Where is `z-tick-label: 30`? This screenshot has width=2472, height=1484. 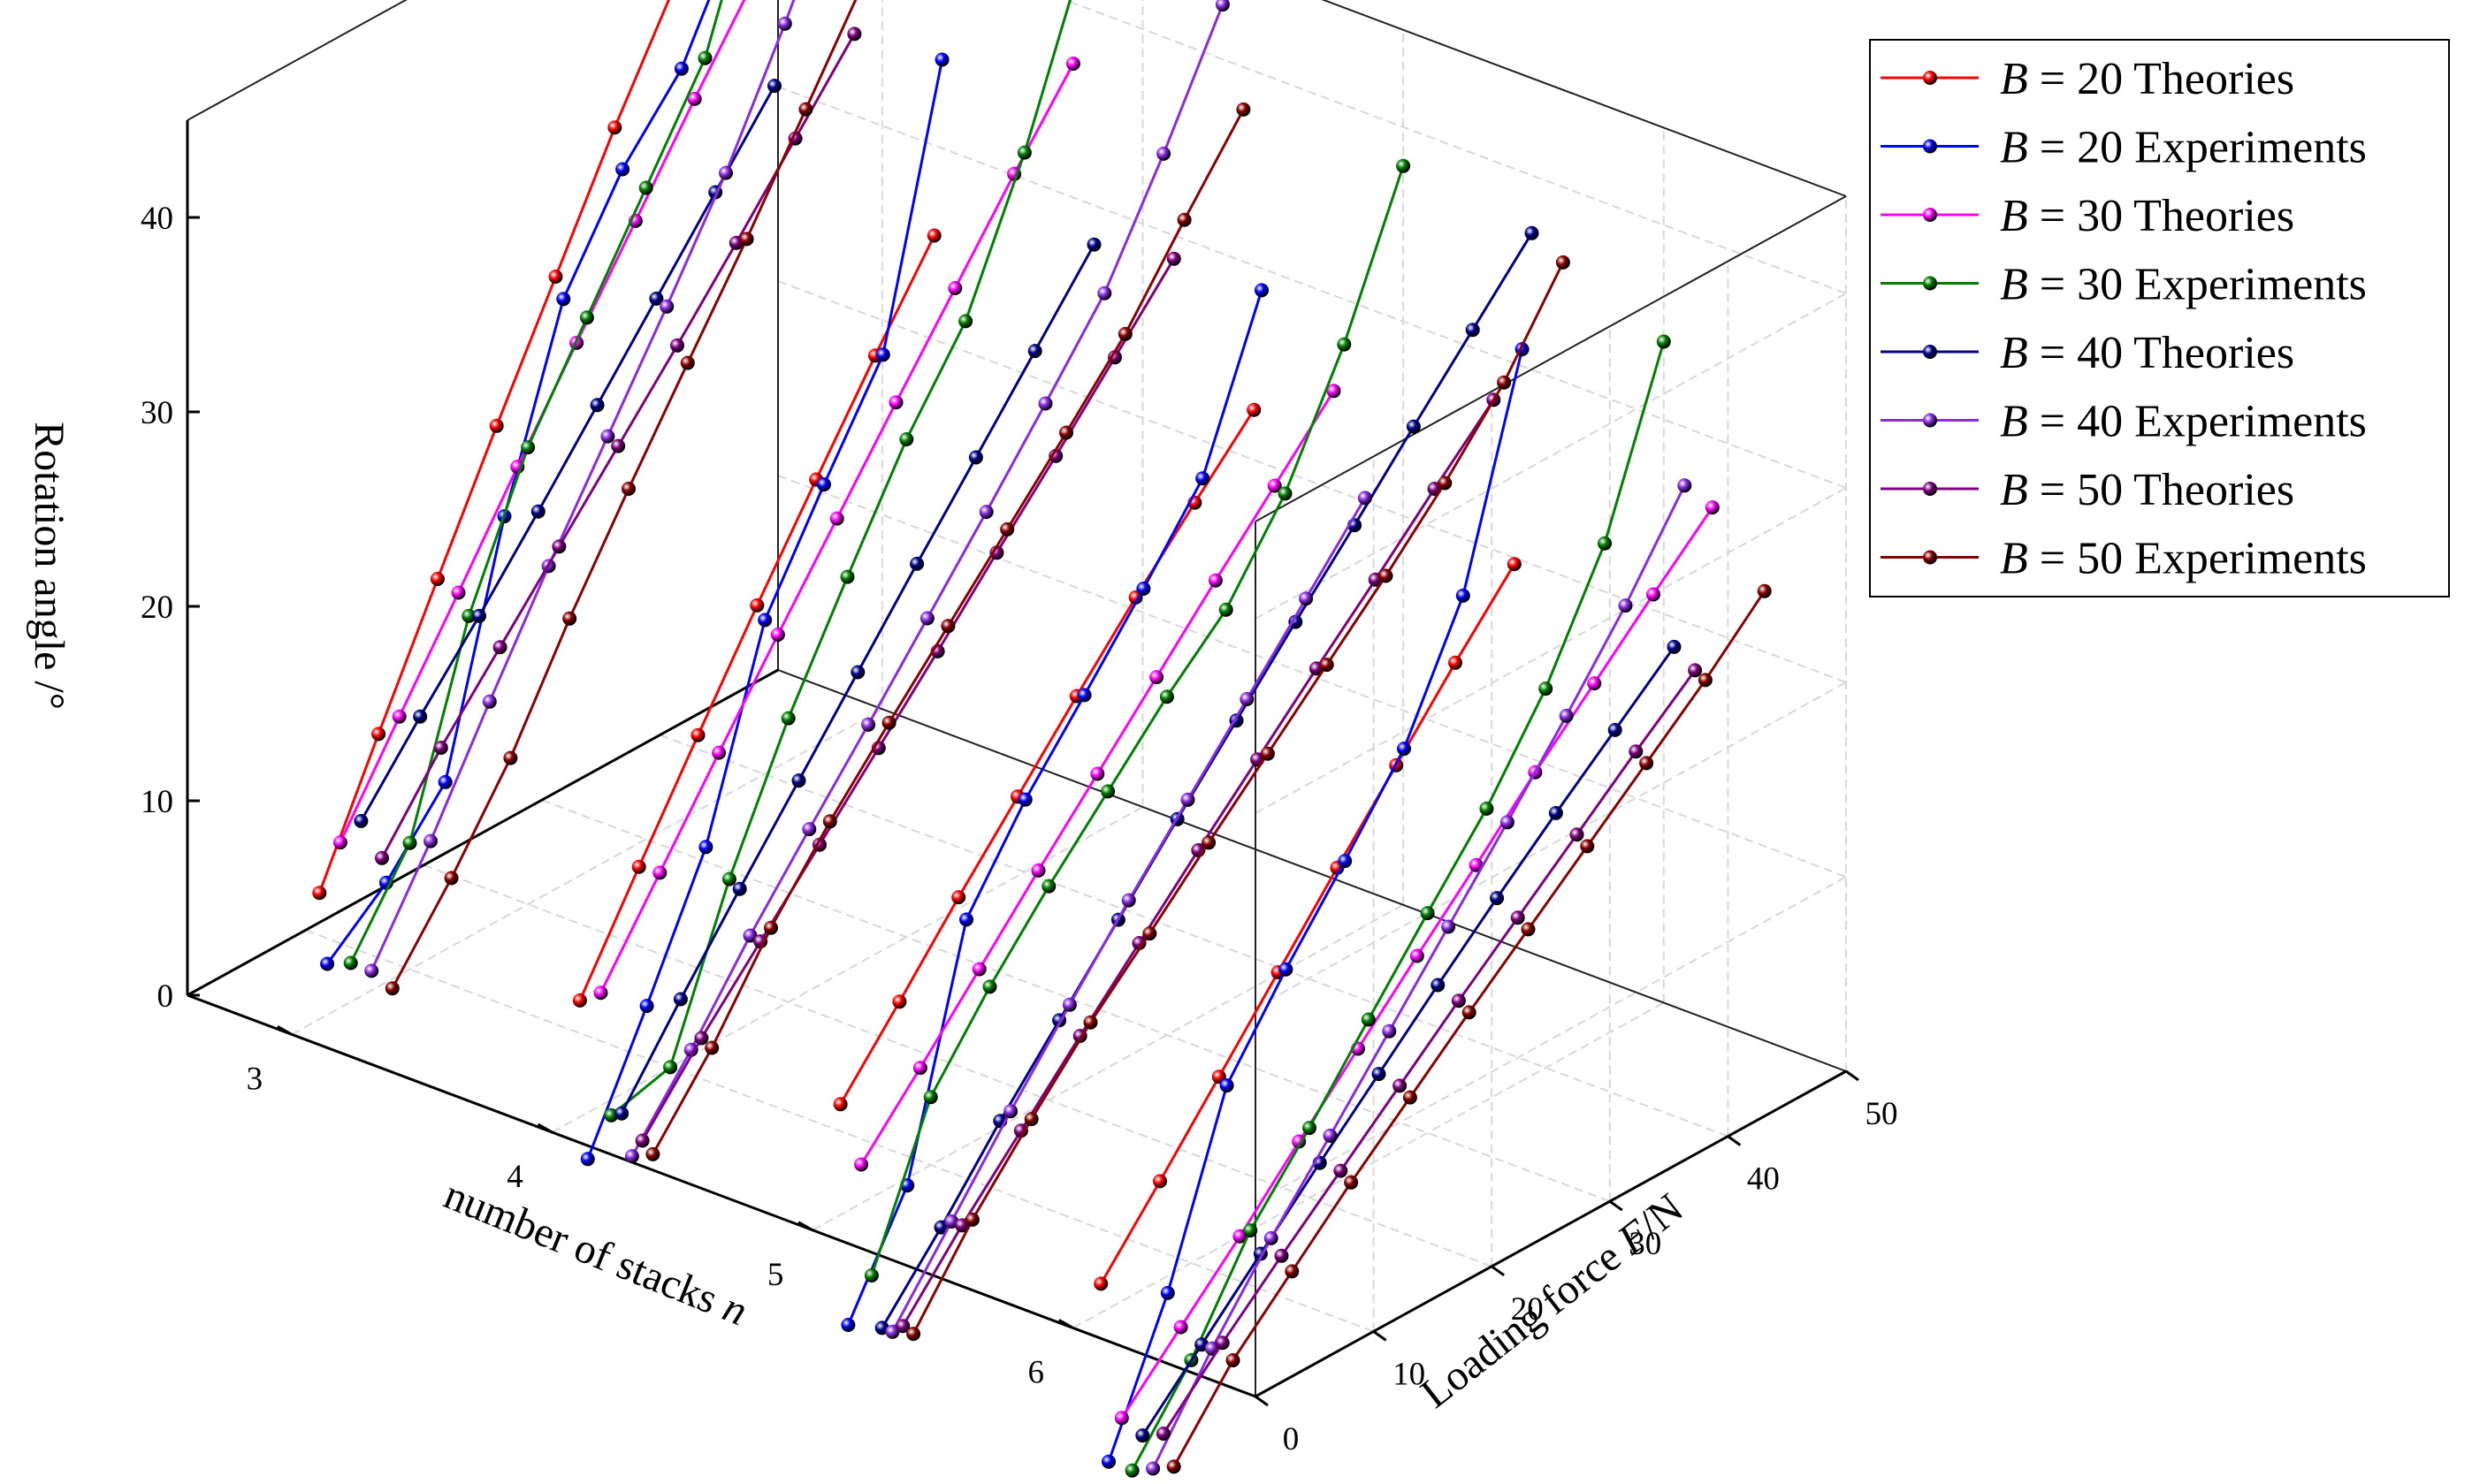
z-tick-label: 30 is located at coordinates (157, 413).